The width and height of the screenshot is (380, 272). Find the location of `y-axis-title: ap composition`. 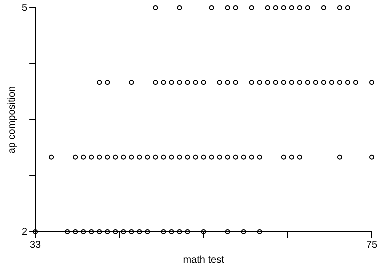

y-axis-title: ap composition is located at coordinates (12, 120).